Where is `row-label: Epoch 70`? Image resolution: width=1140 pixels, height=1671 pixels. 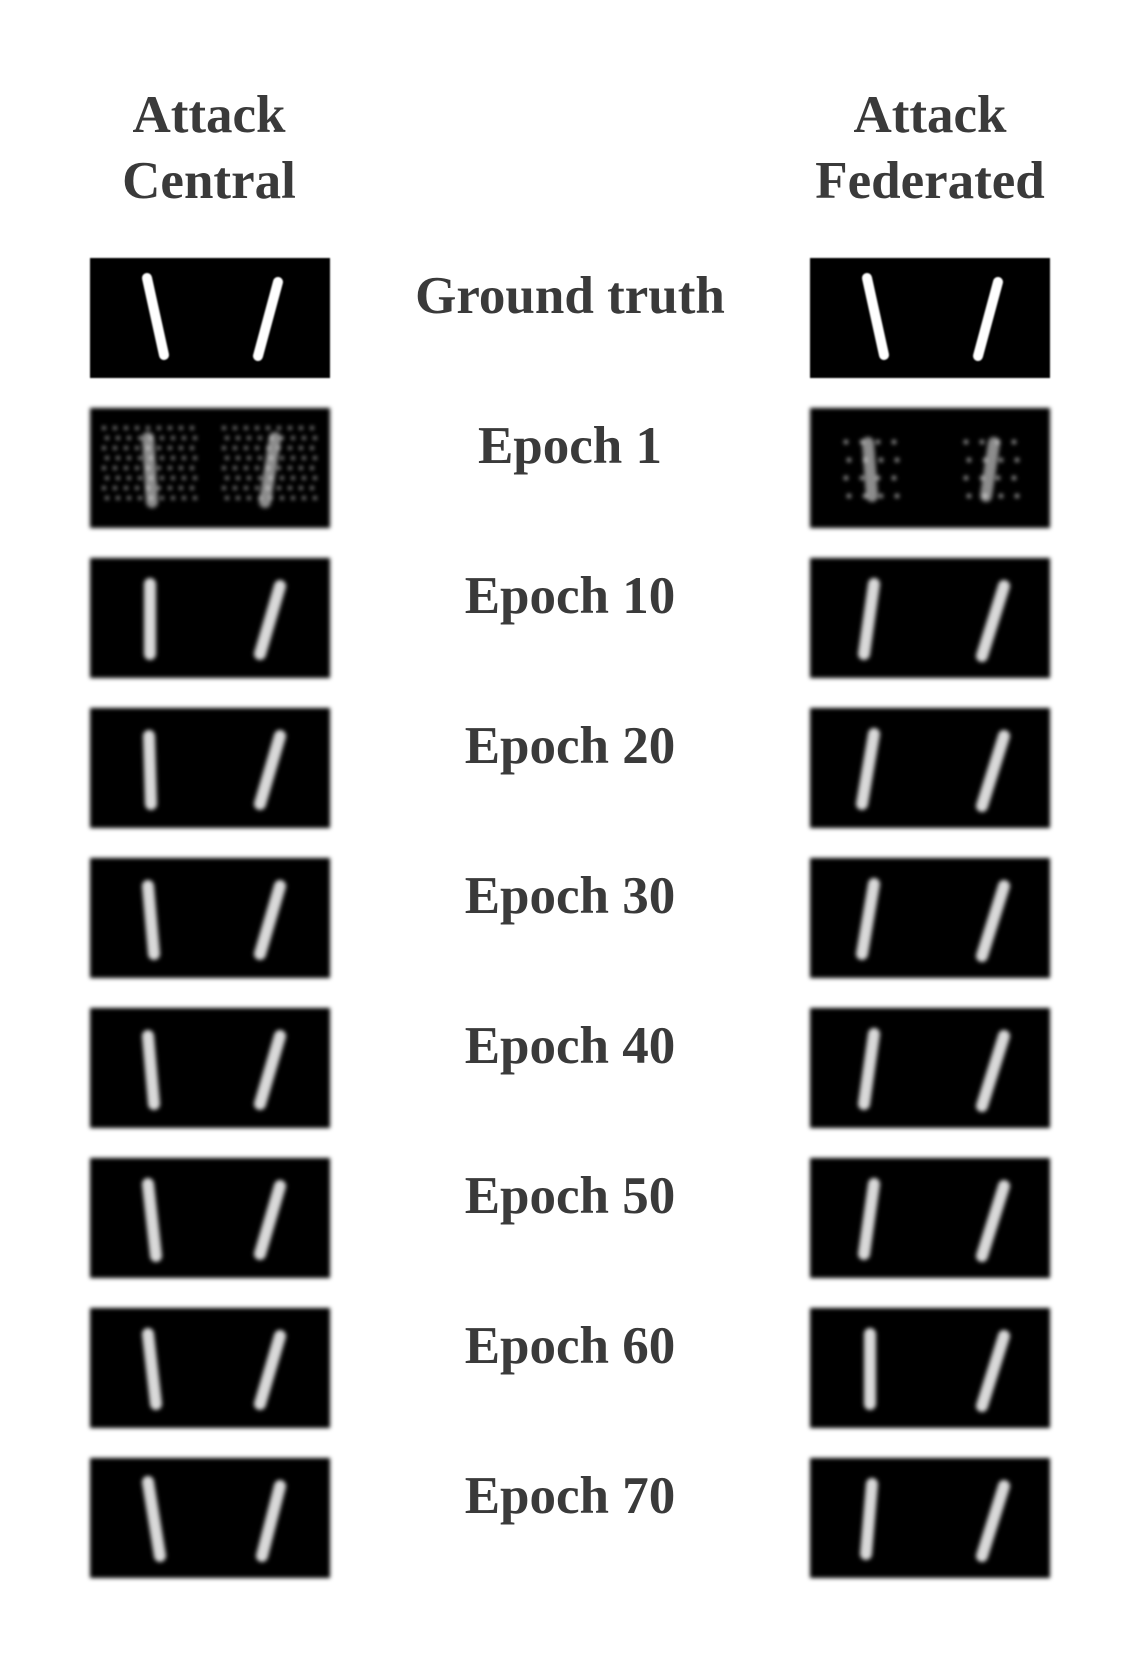
row-label: Epoch 70 is located at coordinates (570, 1496).